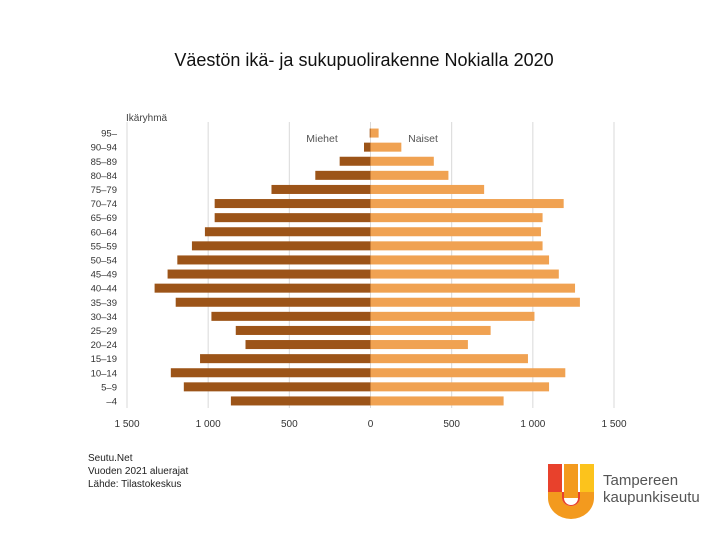 The image size is (720, 540). What do you see at coordinates (104, 345) in the screenshot?
I see `y-tick-label: 20–24` at bounding box center [104, 345].